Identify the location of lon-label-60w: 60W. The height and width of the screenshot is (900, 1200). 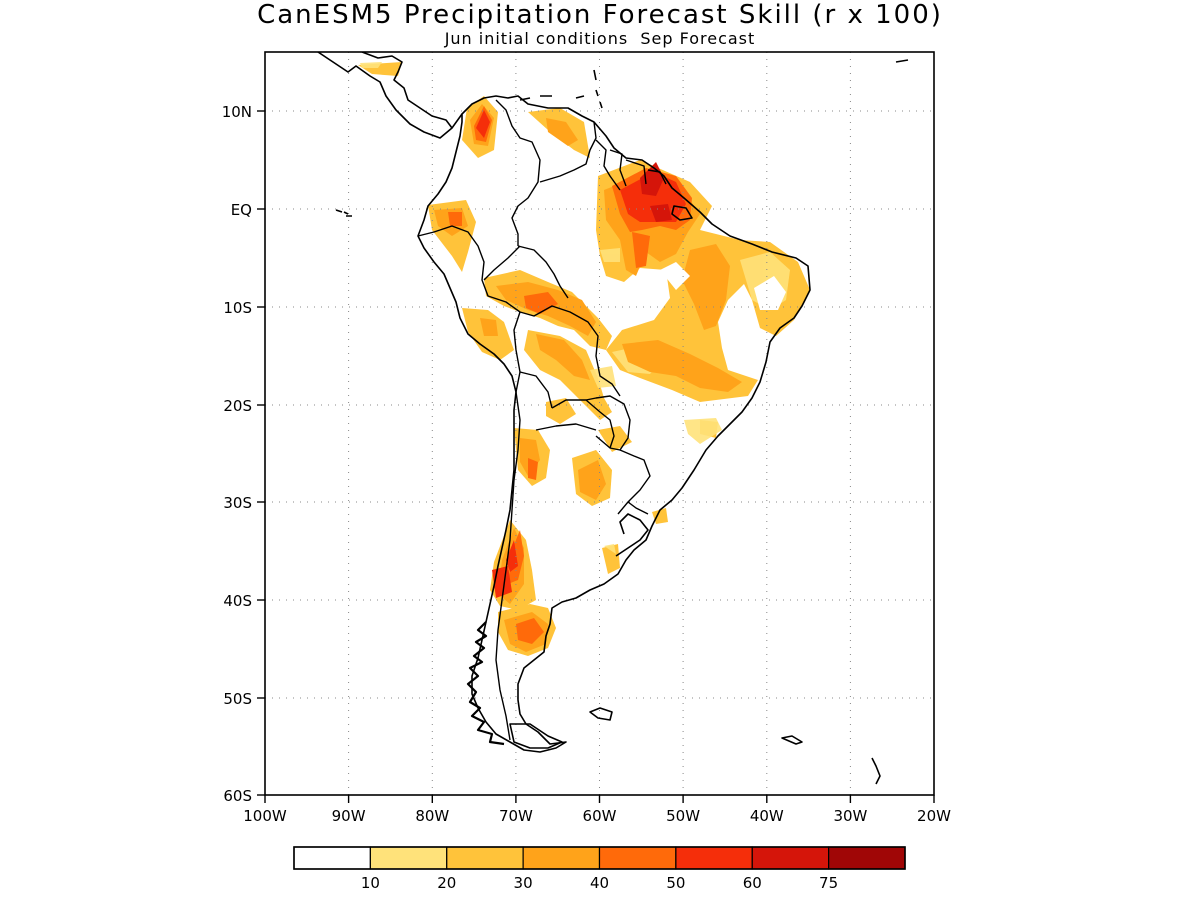
(600, 816).